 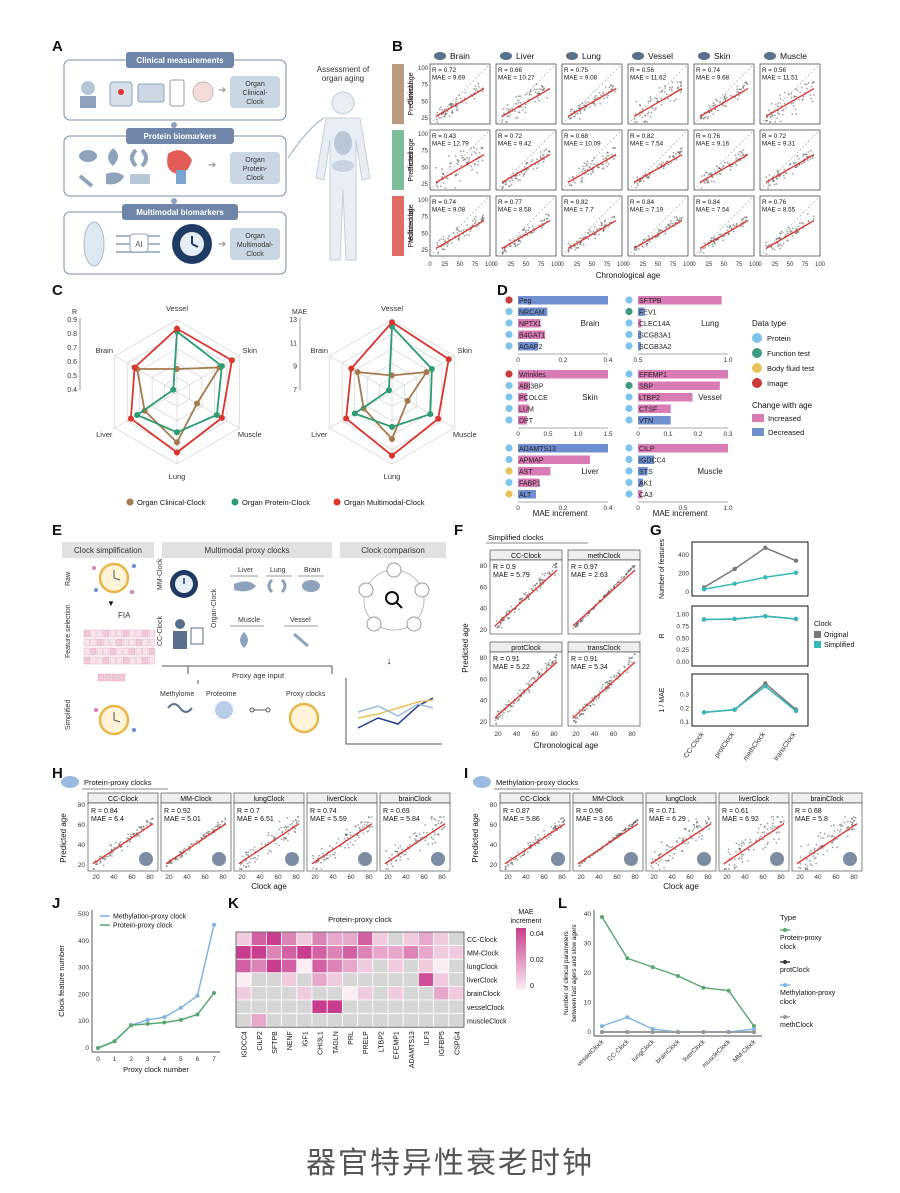 What do you see at coordinates (518, 508) in the screenshot?
I see `bar-xtick: 0` at bounding box center [518, 508].